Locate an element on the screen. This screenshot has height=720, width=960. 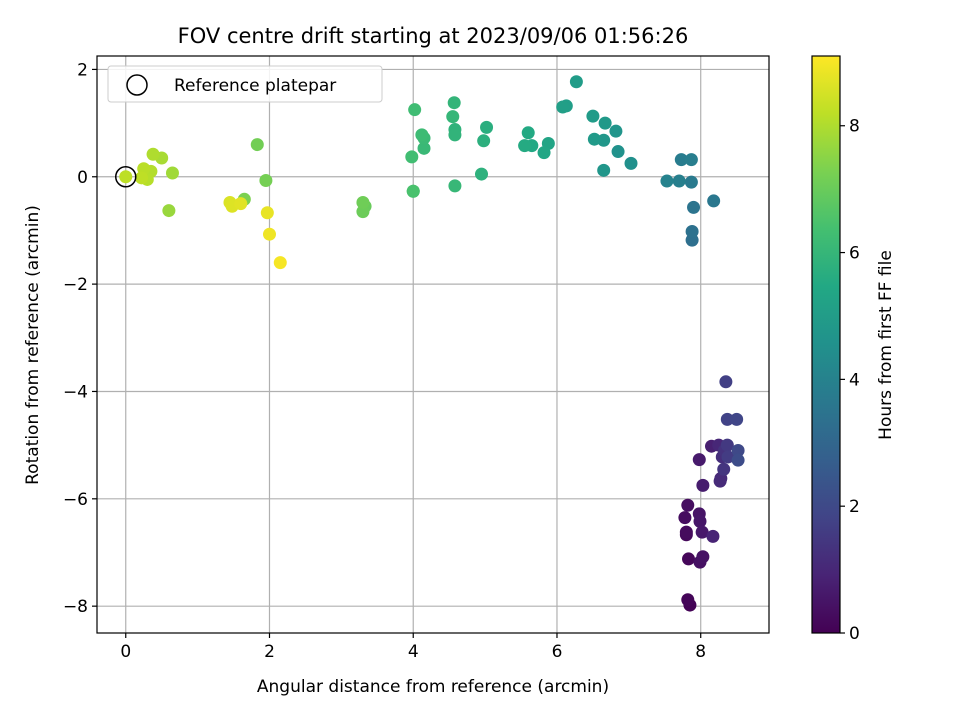
x-axis-ticks: 0 2 4 6 8 is located at coordinates (413, 647).